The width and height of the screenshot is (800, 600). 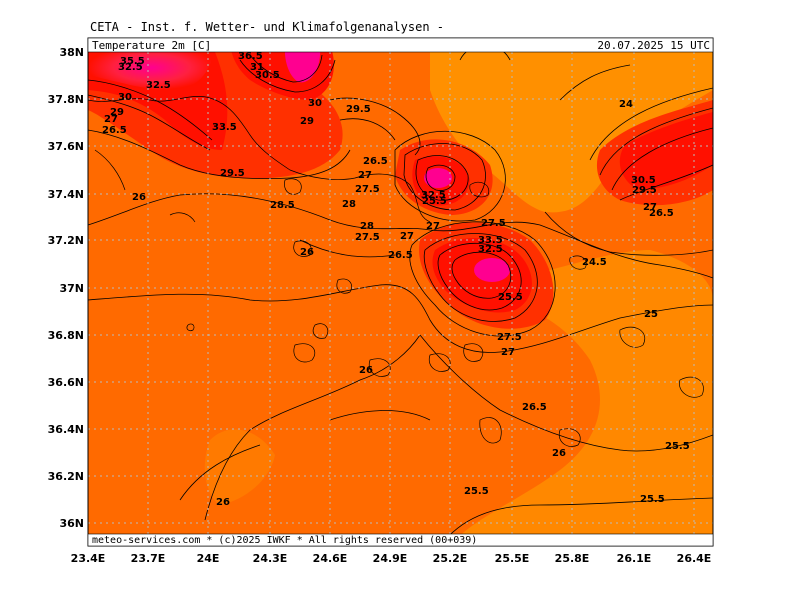 I want to click on parameter-label: Temperature 2m [C], so click(x=151, y=45).